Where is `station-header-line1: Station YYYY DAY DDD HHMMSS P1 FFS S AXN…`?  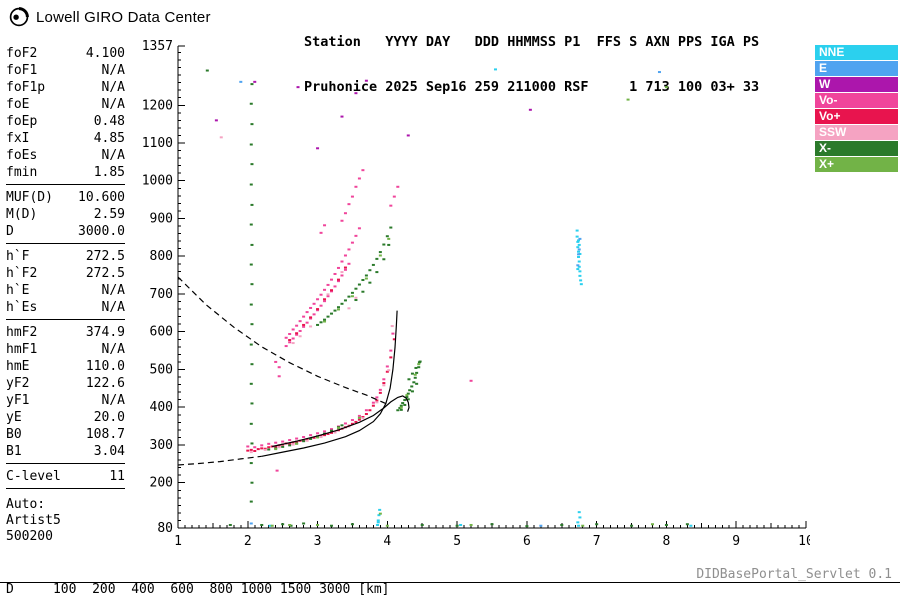
station-header-line1: Station YYYY DAY DDD HHMMSS P1 FFS S AXN… is located at coordinates (532, 42).